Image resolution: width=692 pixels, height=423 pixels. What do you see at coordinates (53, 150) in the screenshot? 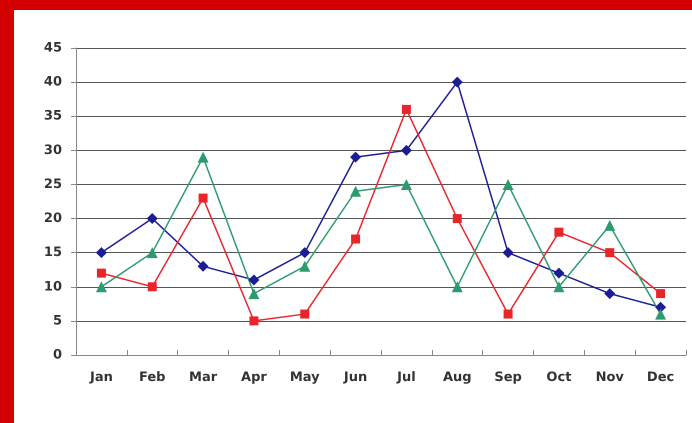
I see `y-tick-label: 30` at bounding box center [53, 150].